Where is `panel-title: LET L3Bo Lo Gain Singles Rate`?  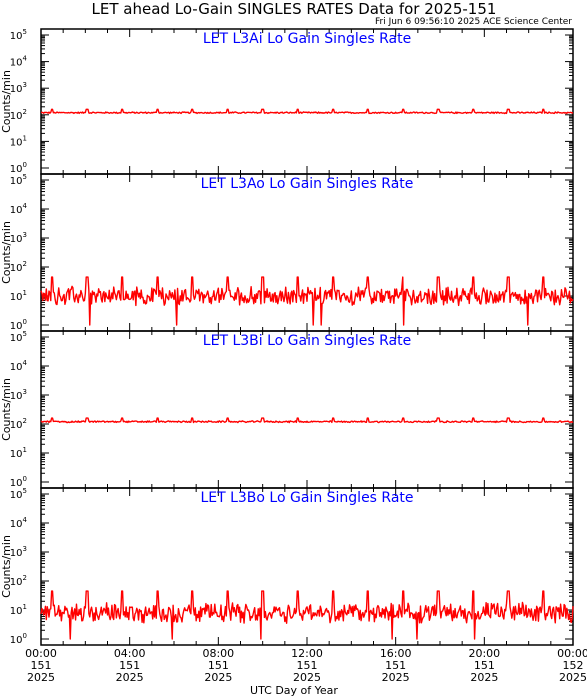
panel-title: LET L3Bo Lo Gain Singles Rate is located at coordinates (306, 498).